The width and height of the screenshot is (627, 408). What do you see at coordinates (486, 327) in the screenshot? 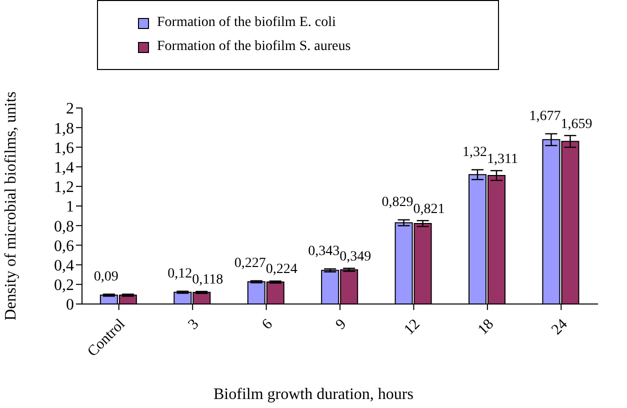
I see `x-tick-label: 18` at bounding box center [486, 327].